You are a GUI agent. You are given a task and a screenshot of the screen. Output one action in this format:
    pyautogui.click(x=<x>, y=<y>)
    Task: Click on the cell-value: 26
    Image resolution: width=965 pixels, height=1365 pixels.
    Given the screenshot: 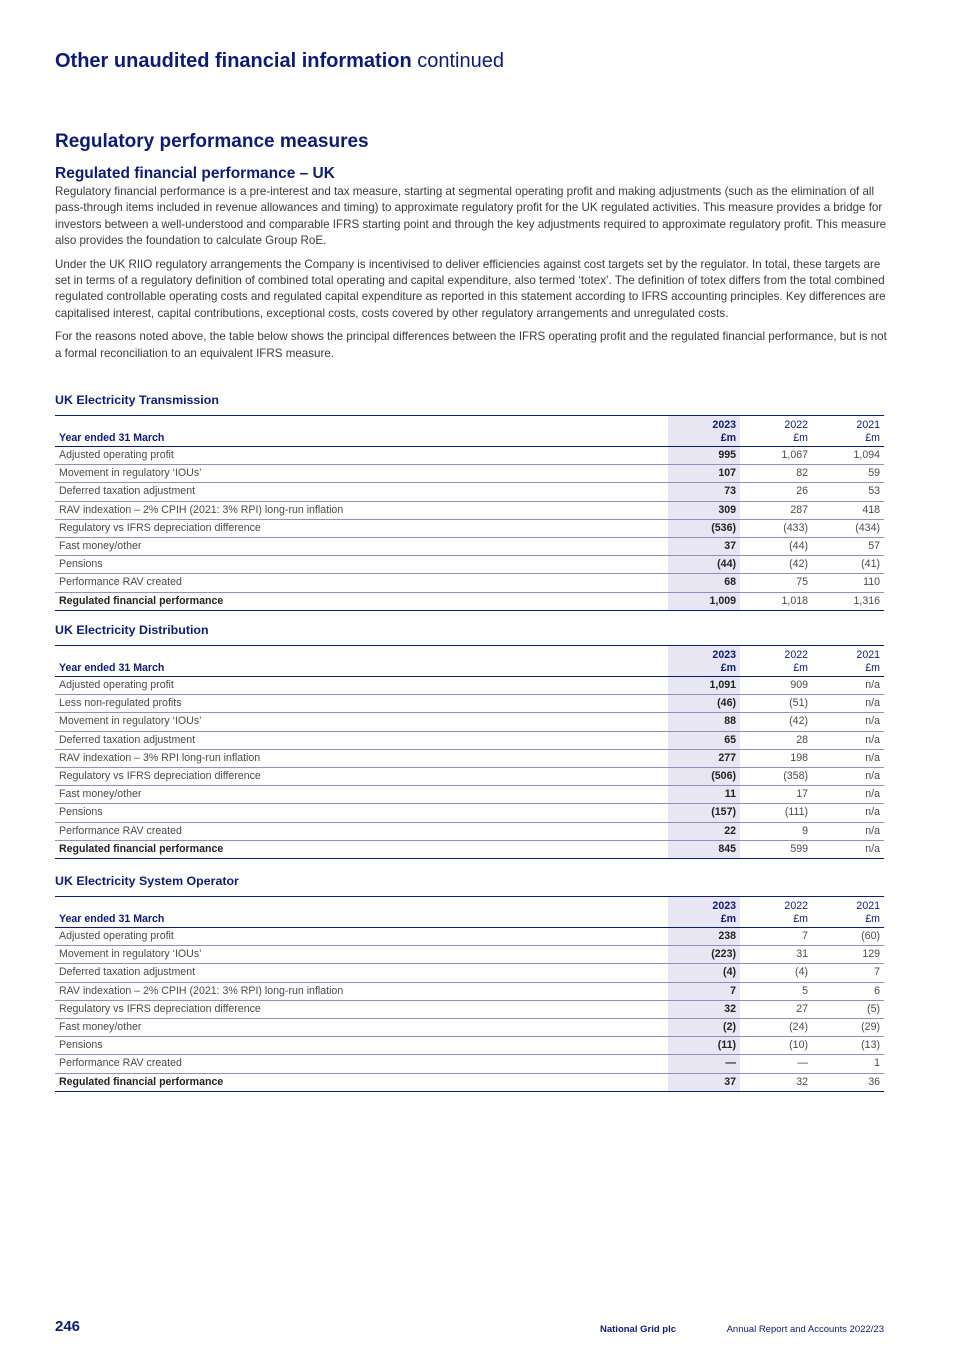 What is the action you would take?
    pyautogui.click(x=776, y=492)
    